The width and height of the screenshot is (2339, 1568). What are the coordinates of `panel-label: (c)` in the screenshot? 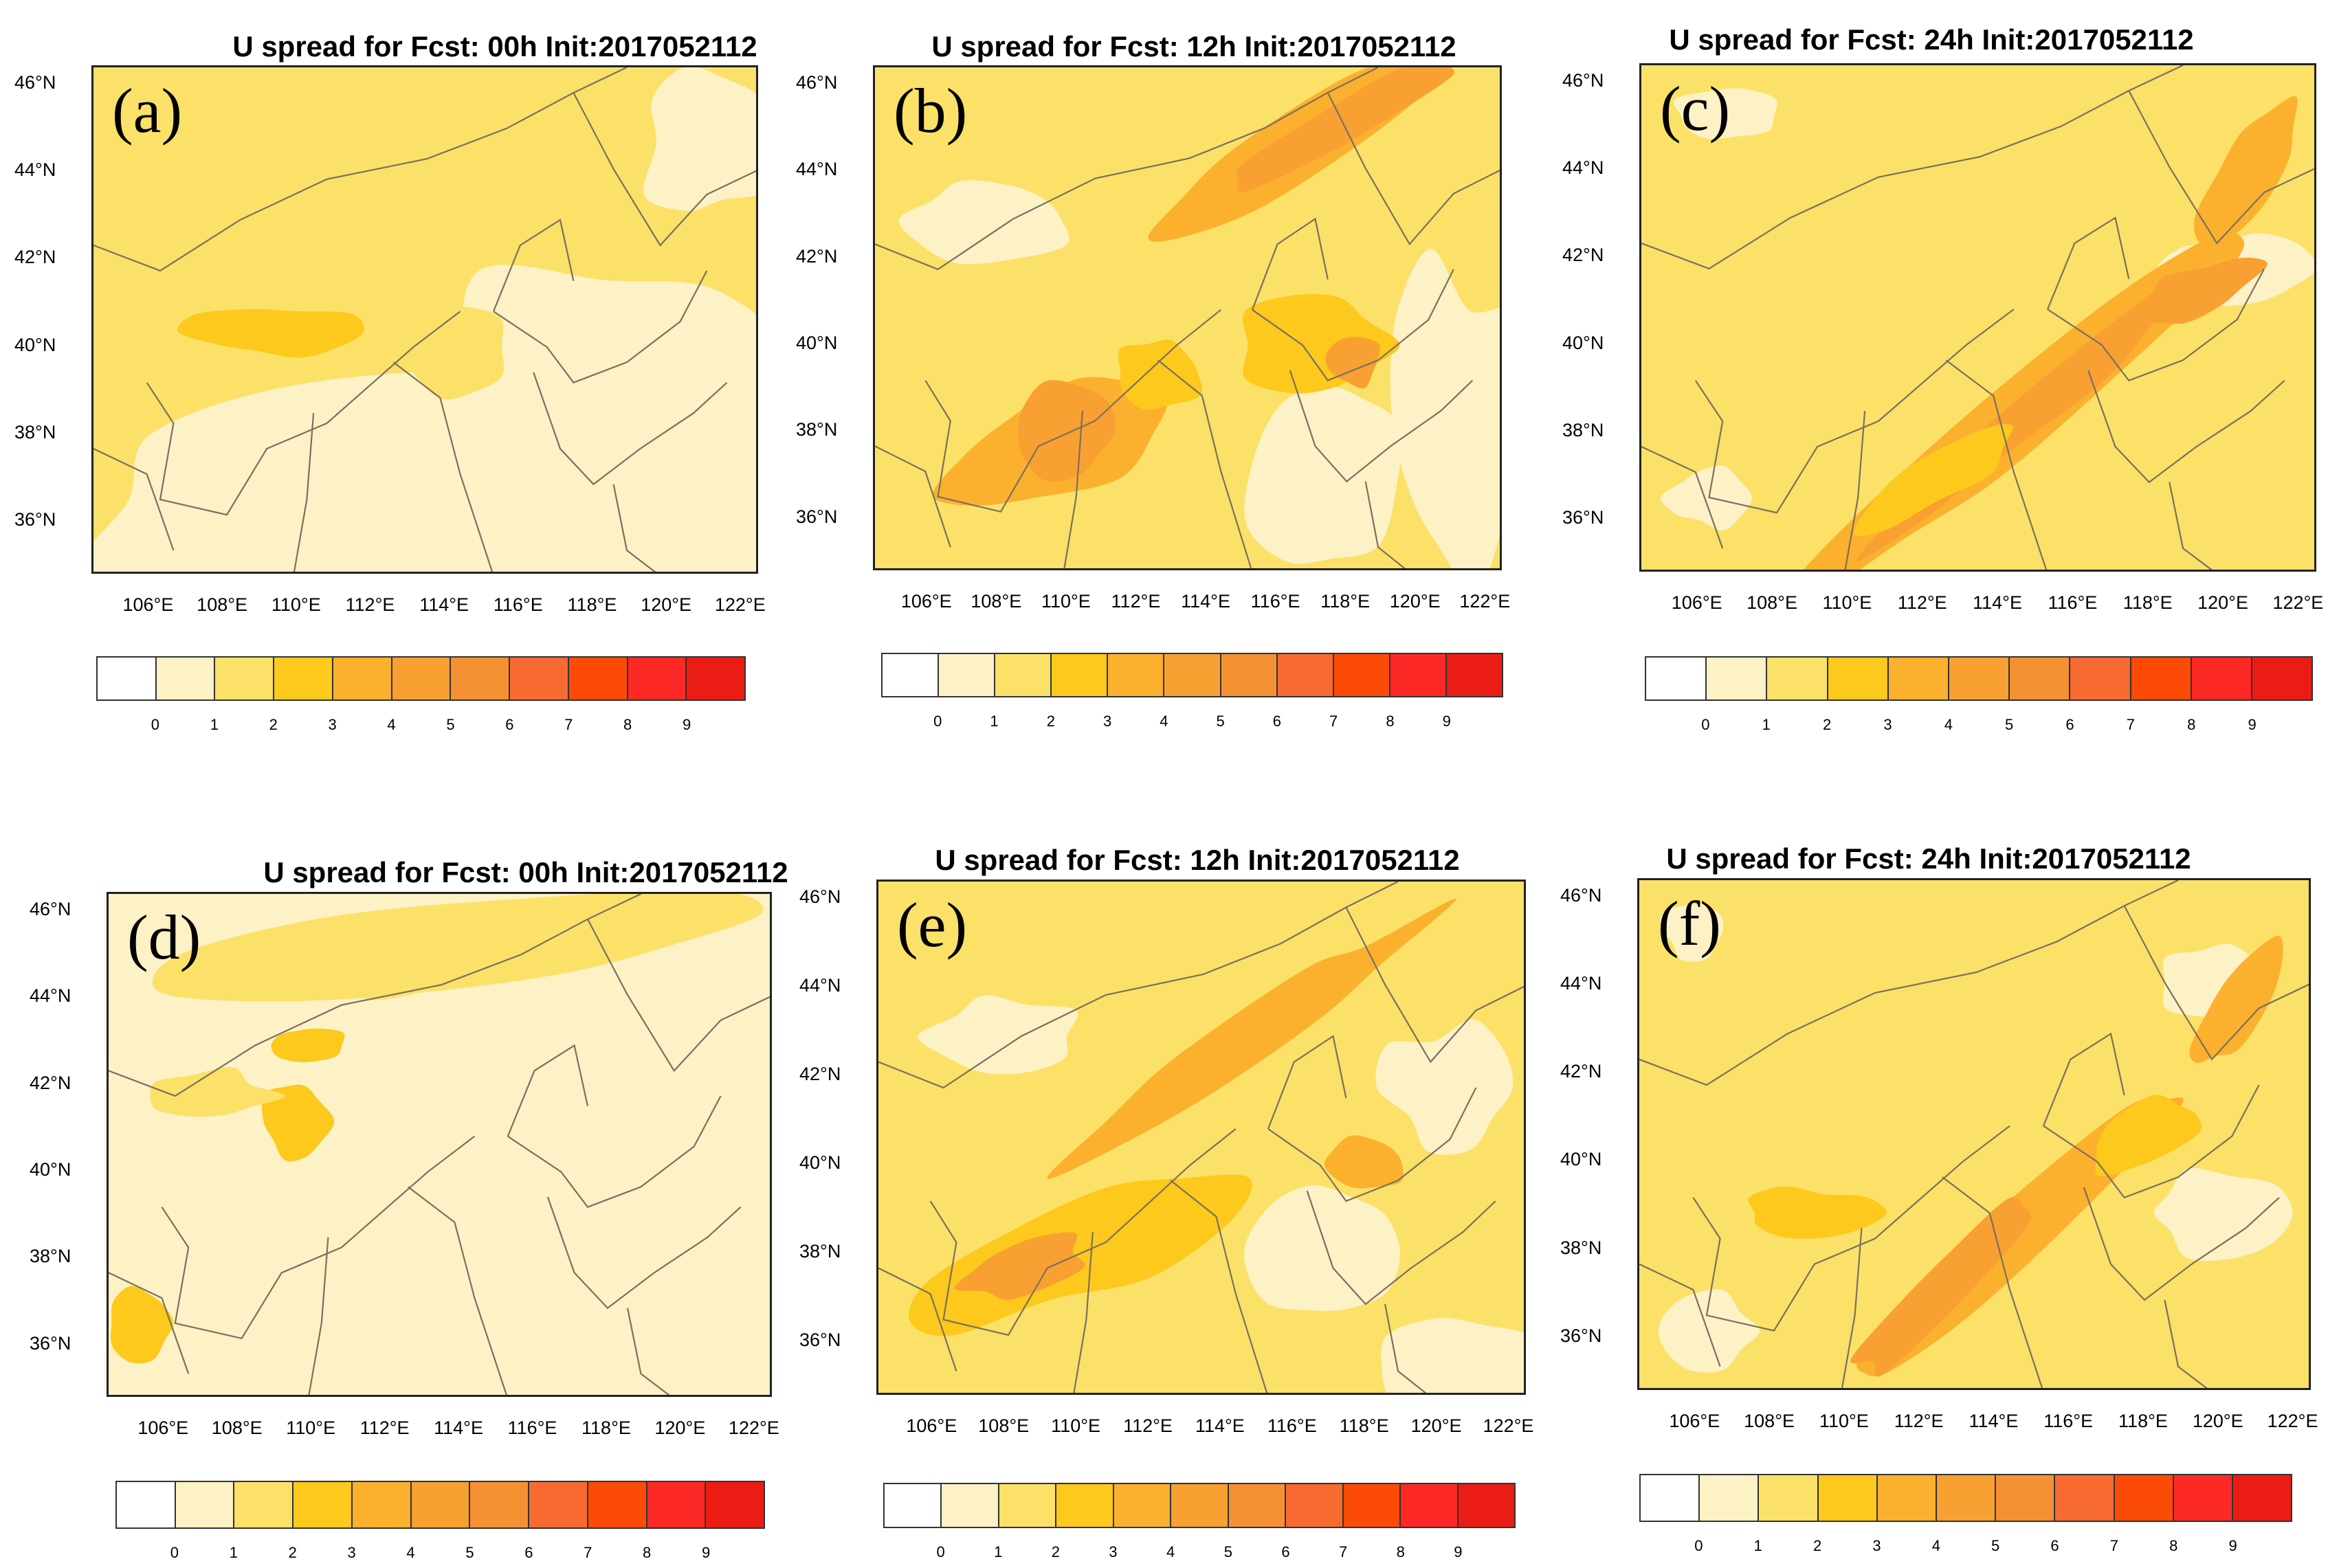 It's located at (1696, 109).